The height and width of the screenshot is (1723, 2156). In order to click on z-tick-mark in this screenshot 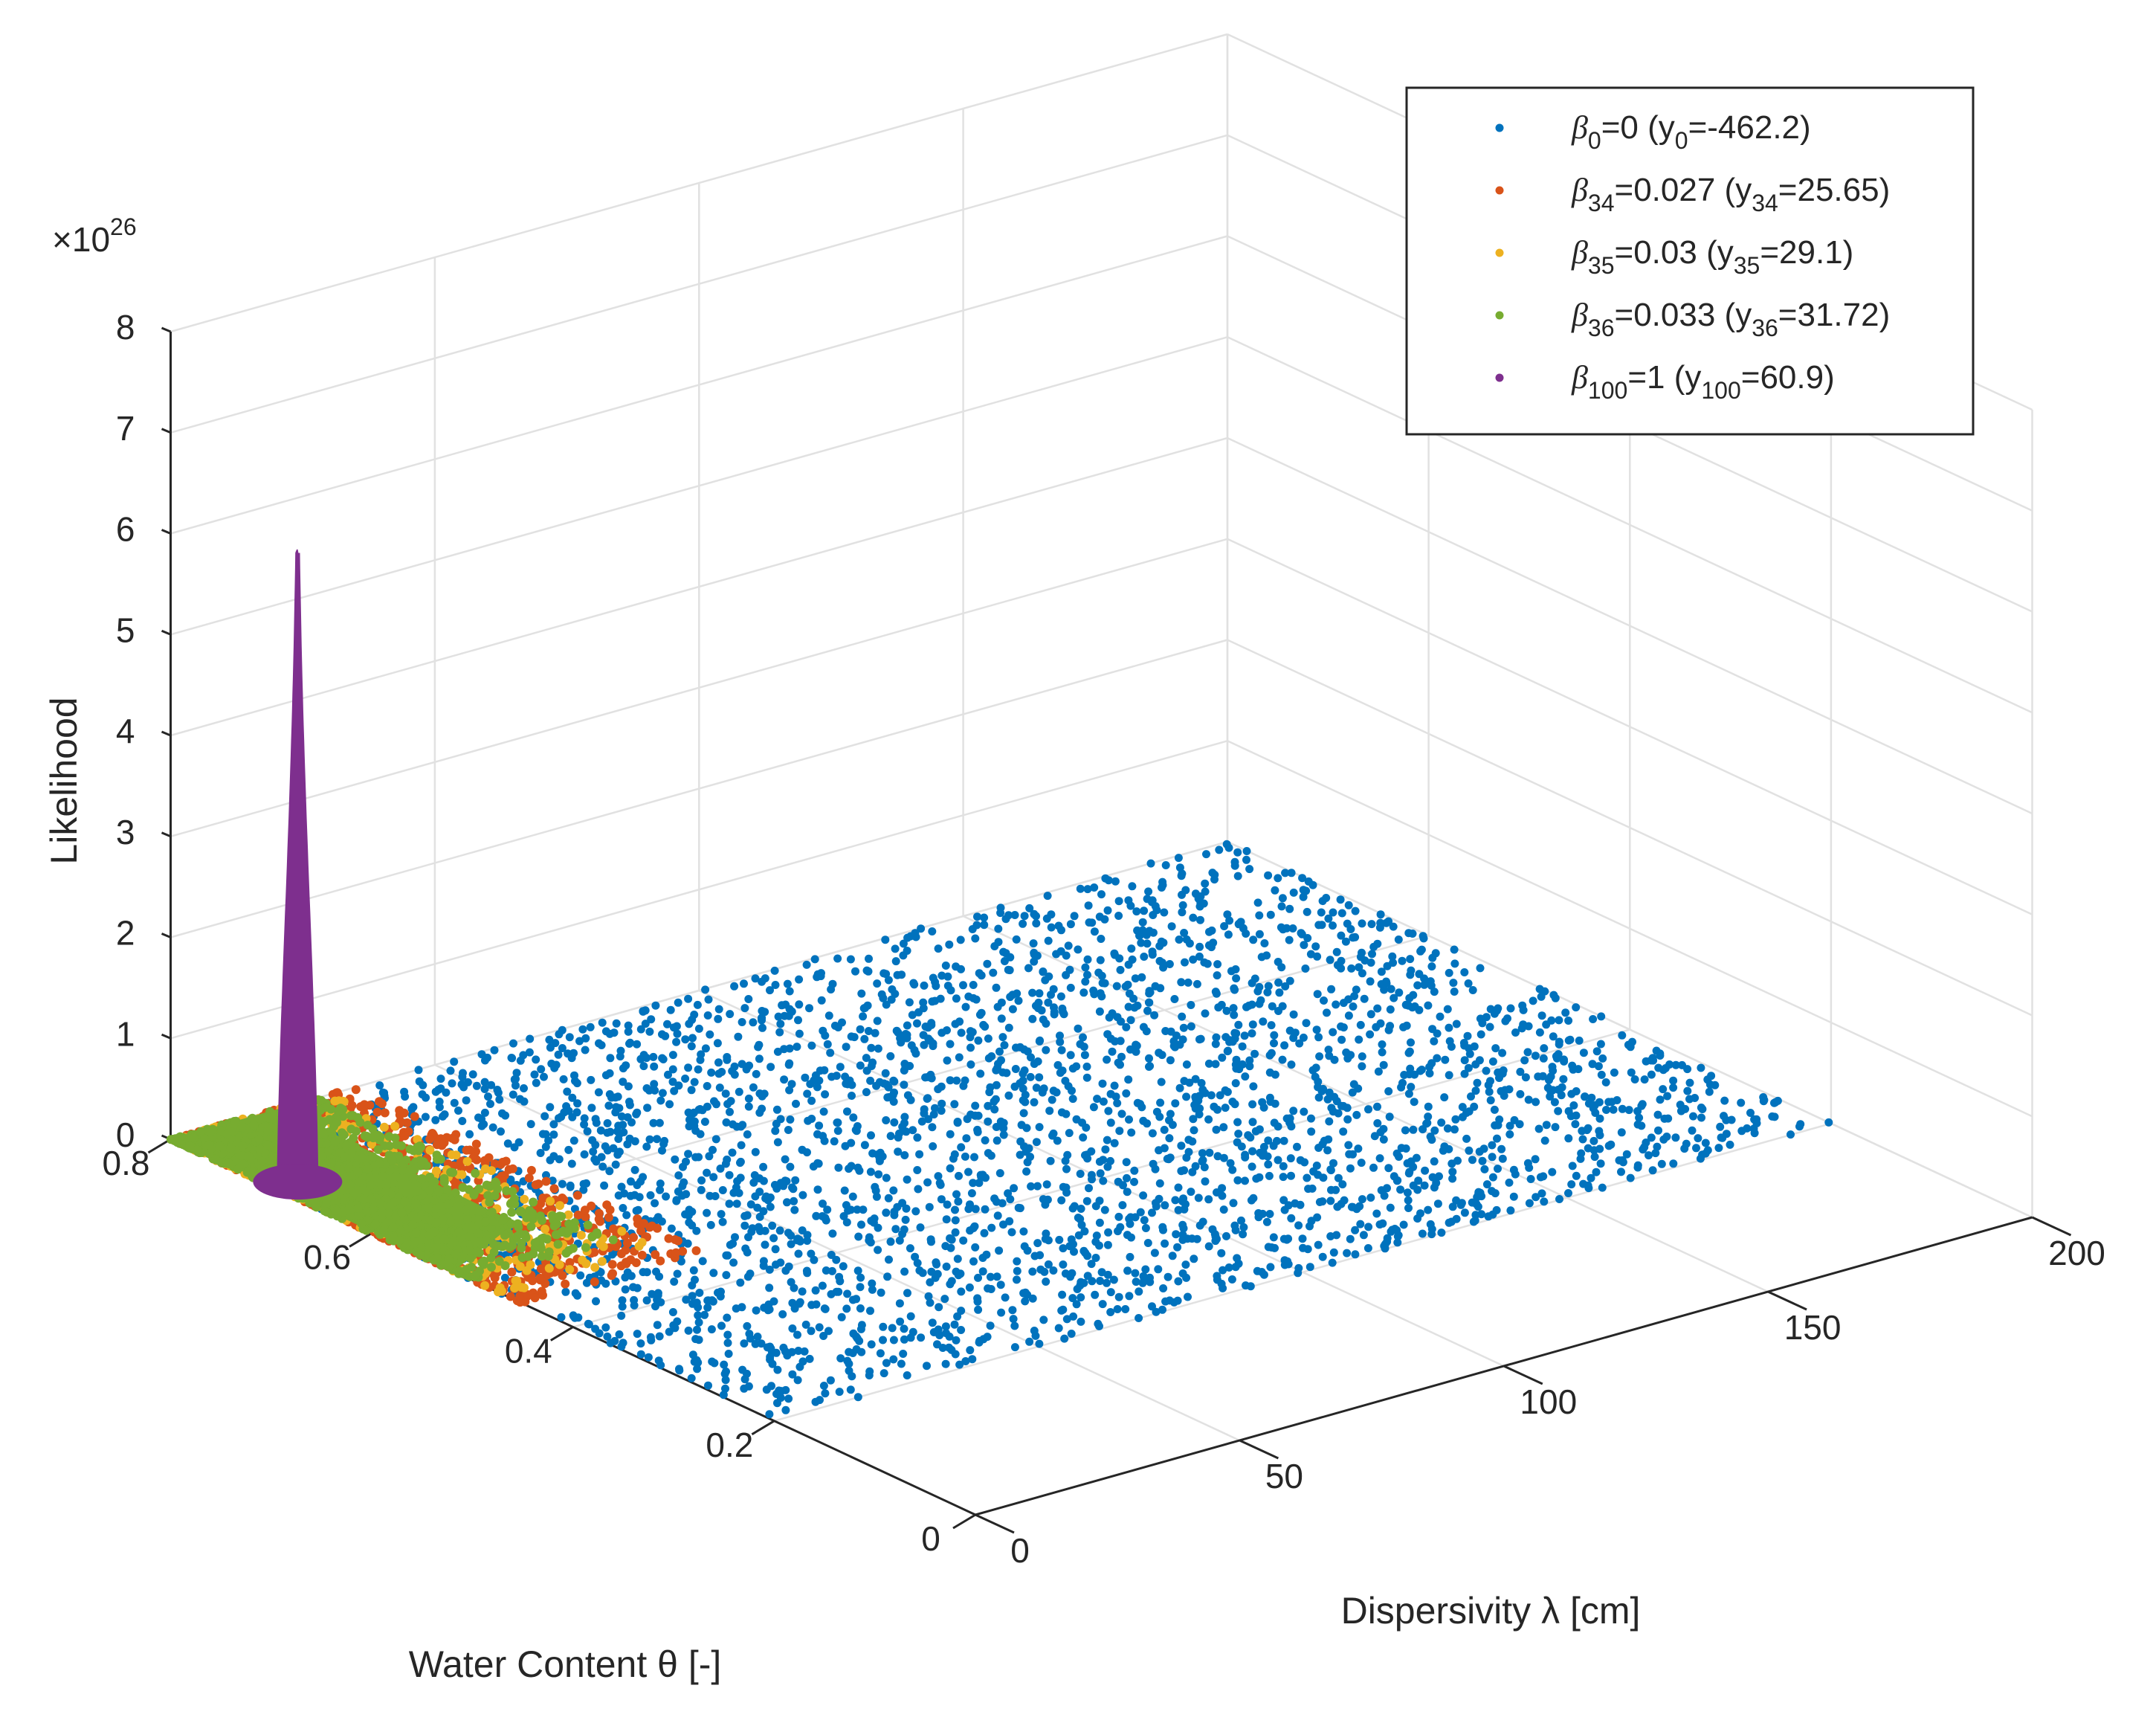, I will do `click(166, 329)`.